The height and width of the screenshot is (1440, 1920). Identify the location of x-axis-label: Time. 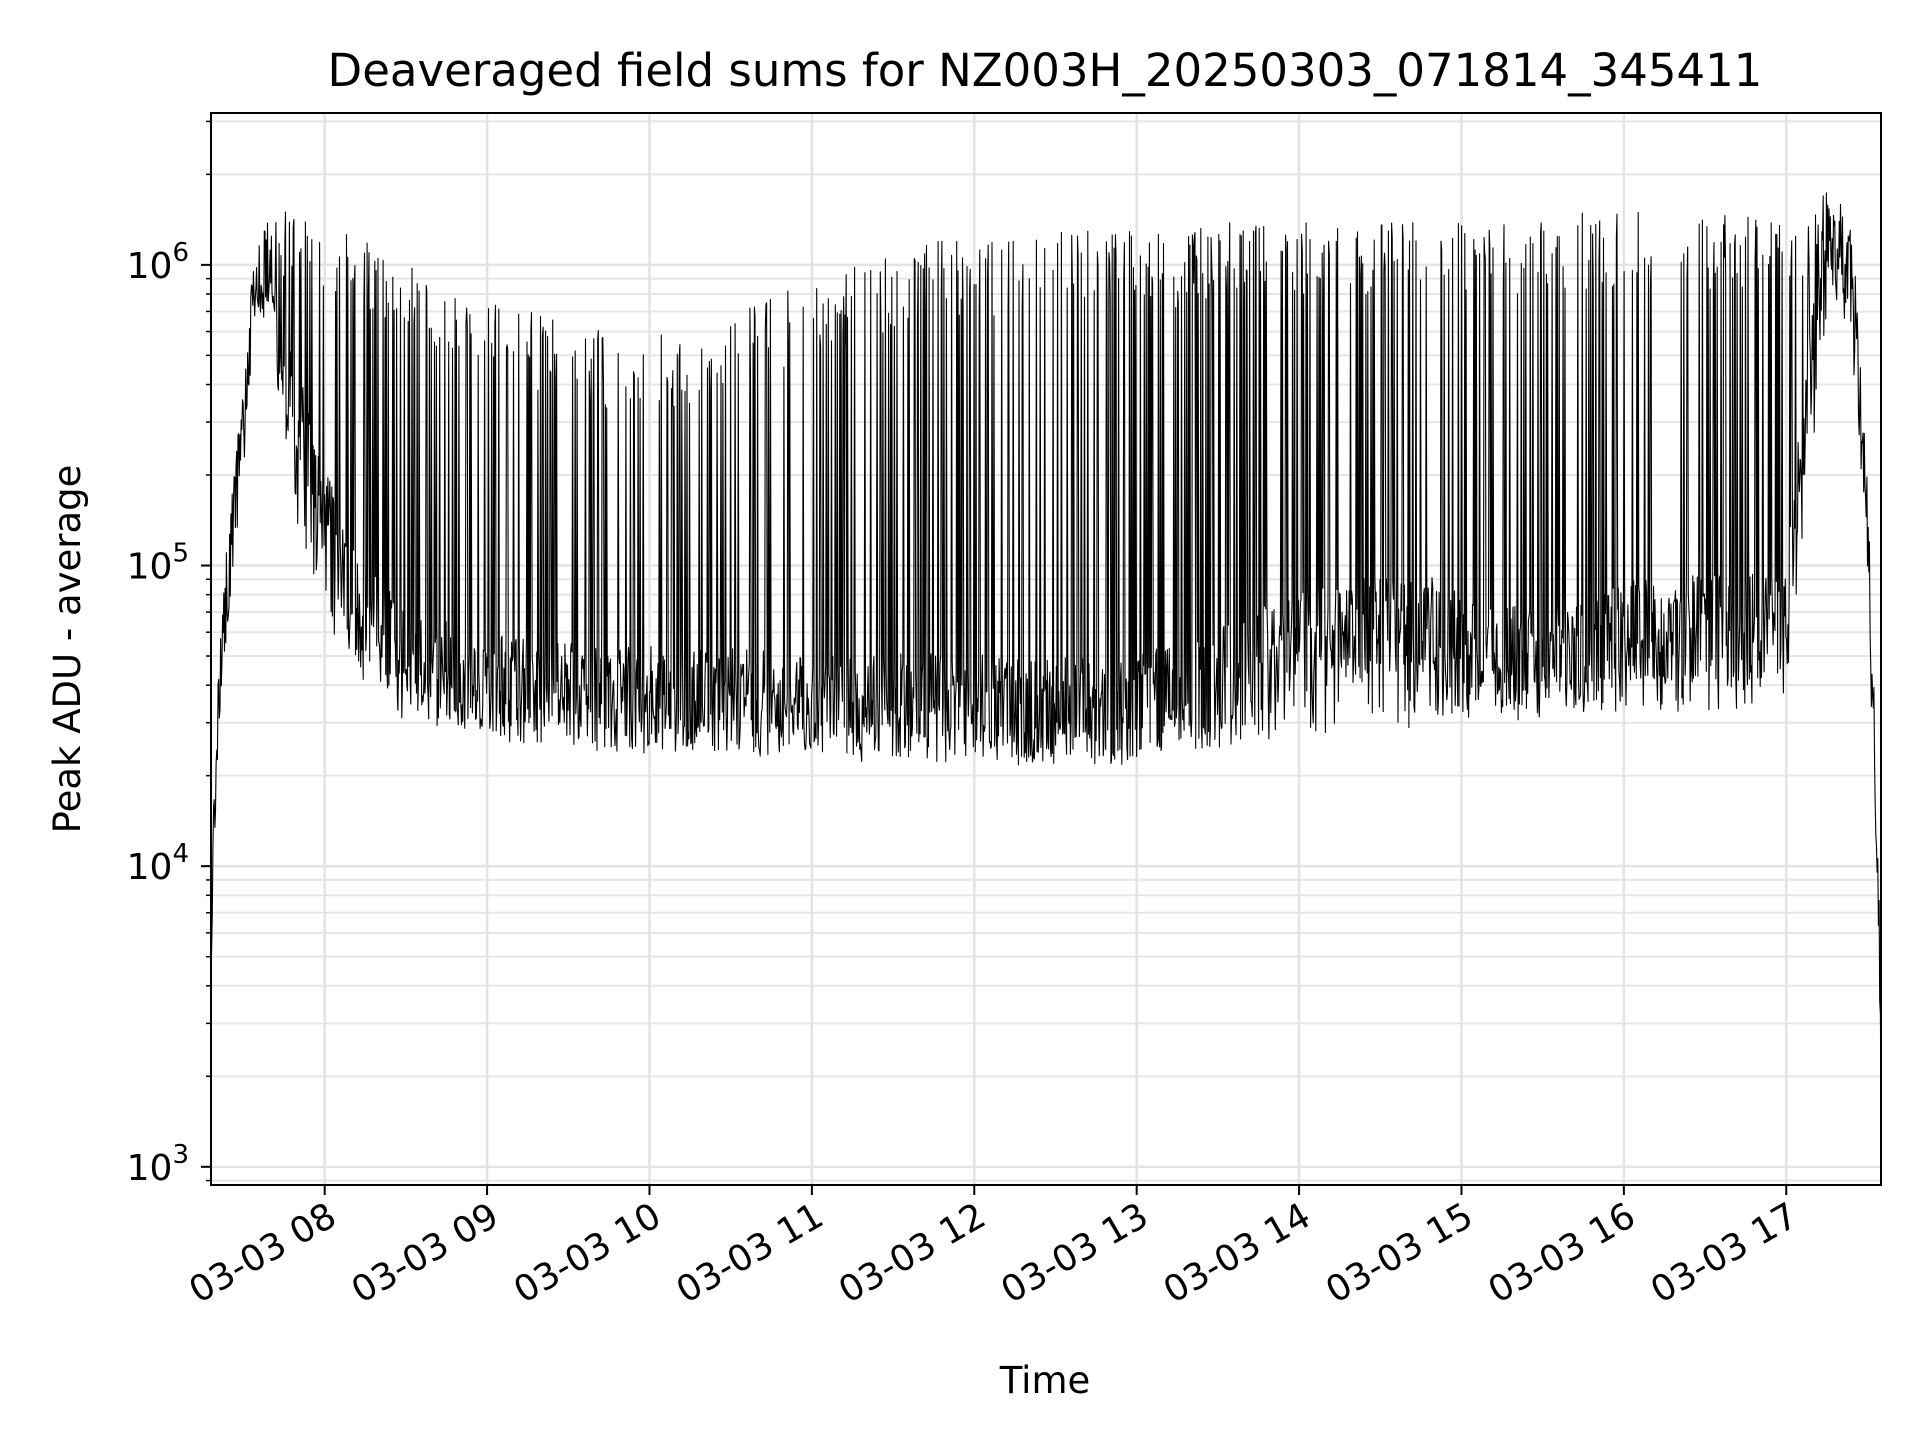
(1045, 1380).